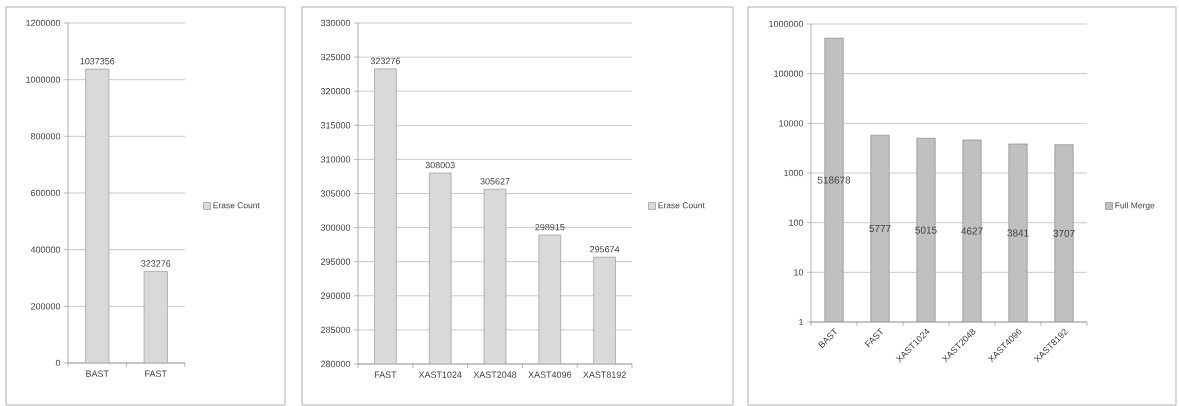 This screenshot has height=406, width=1179. I want to click on y-tick-label: 290000, so click(336, 295).